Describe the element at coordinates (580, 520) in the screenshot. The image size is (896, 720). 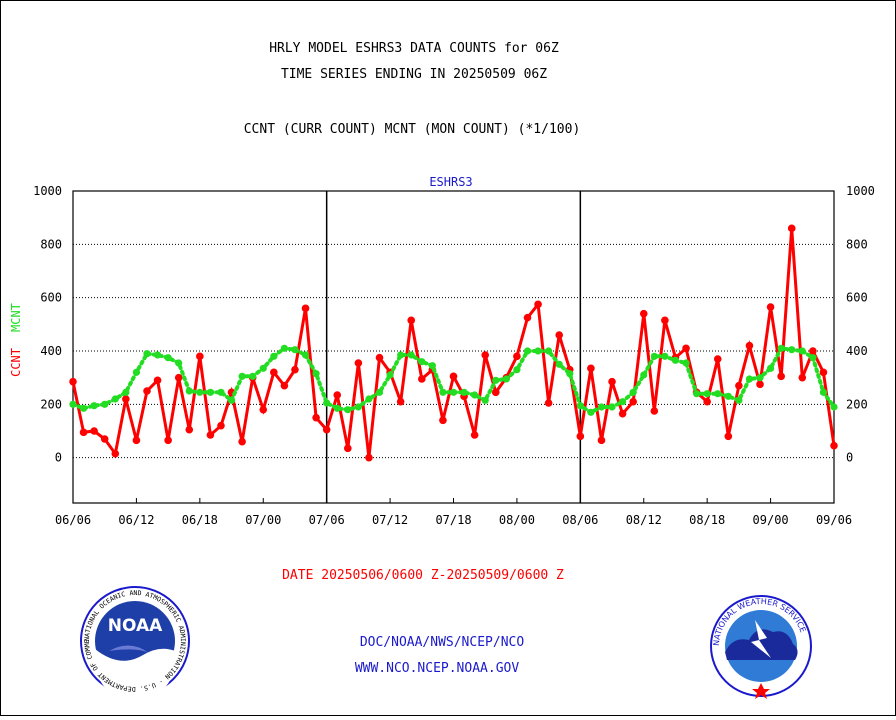
I see `x-tick-label: 08/06` at that location.